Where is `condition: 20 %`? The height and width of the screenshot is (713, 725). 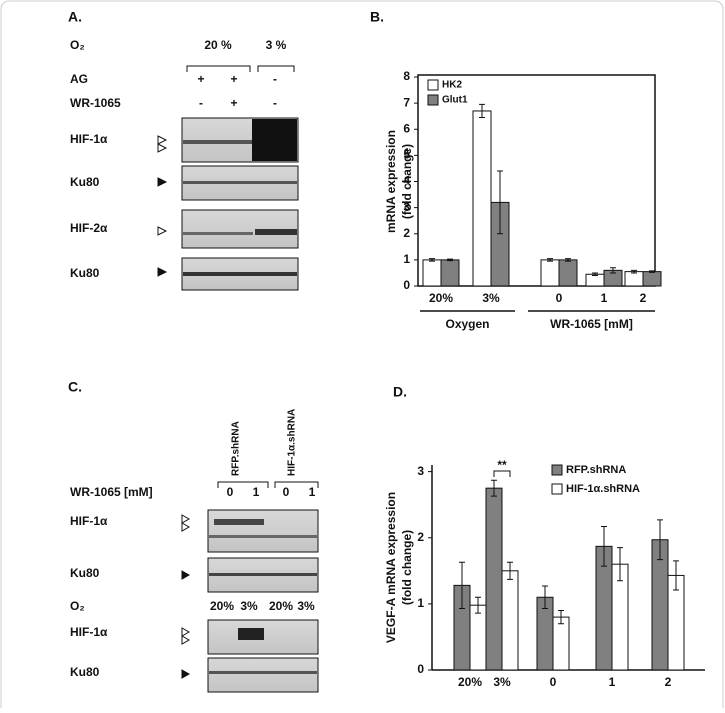 condition: 20 % is located at coordinates (218, 45).